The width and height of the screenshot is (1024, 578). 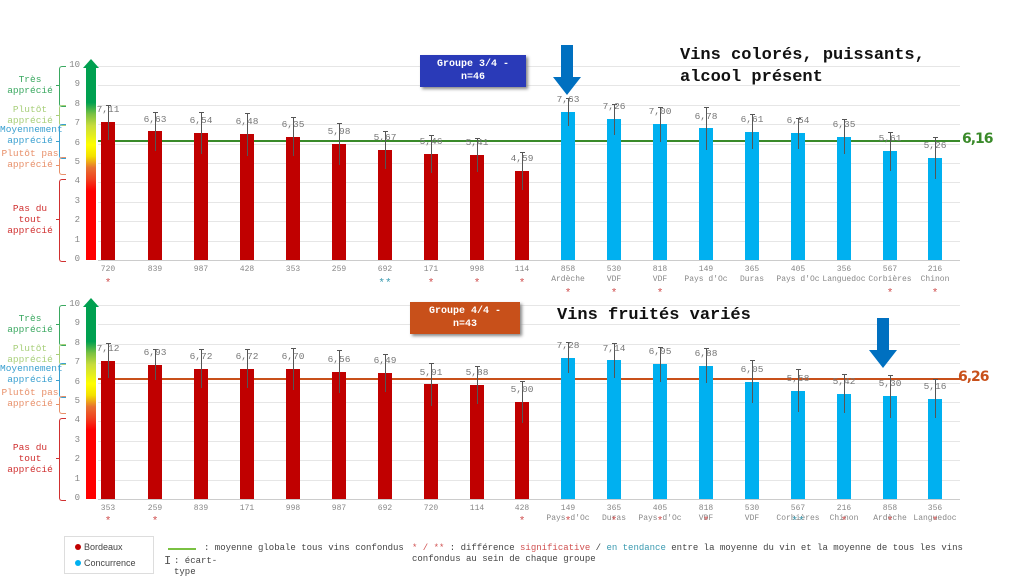 What do you see at coordinates (613, 518) in the screenshot?
I see `category-region: Duras` at bounding box center [613, 518].